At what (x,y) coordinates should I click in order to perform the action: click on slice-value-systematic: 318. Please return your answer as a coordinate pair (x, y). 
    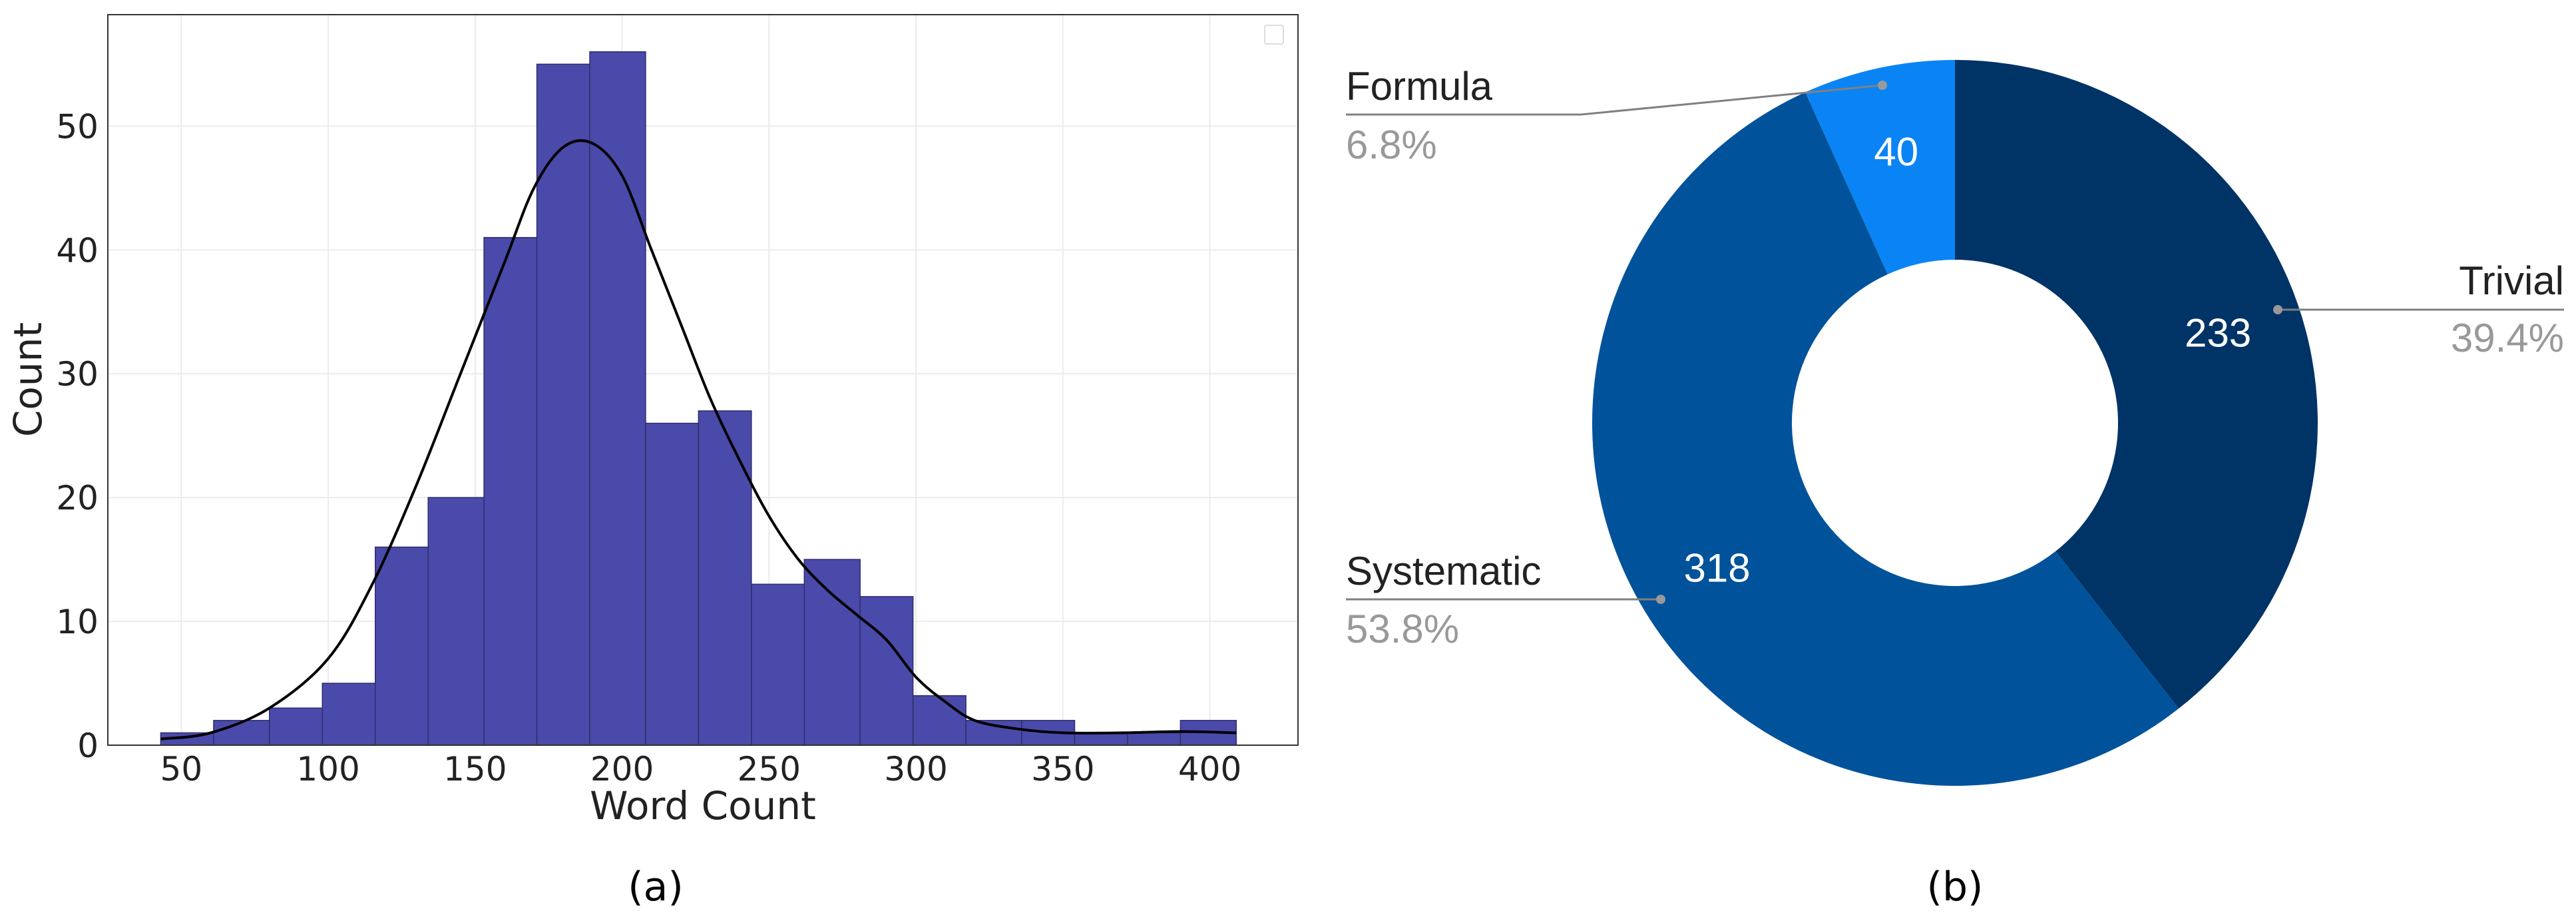
    Looking at the image, I should click on (1716, 568).